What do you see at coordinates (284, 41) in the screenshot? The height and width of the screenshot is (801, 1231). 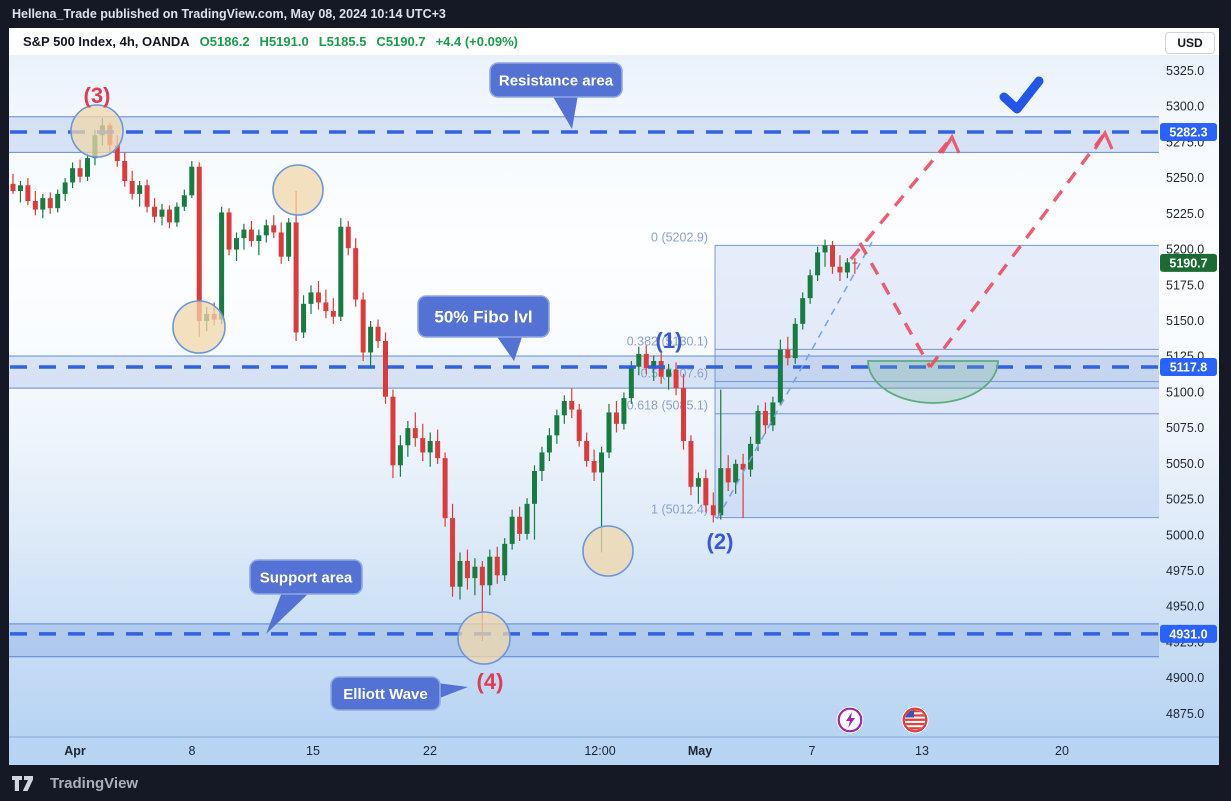 I see `high-quote: H5191.0` at bounding box center [284, 41].